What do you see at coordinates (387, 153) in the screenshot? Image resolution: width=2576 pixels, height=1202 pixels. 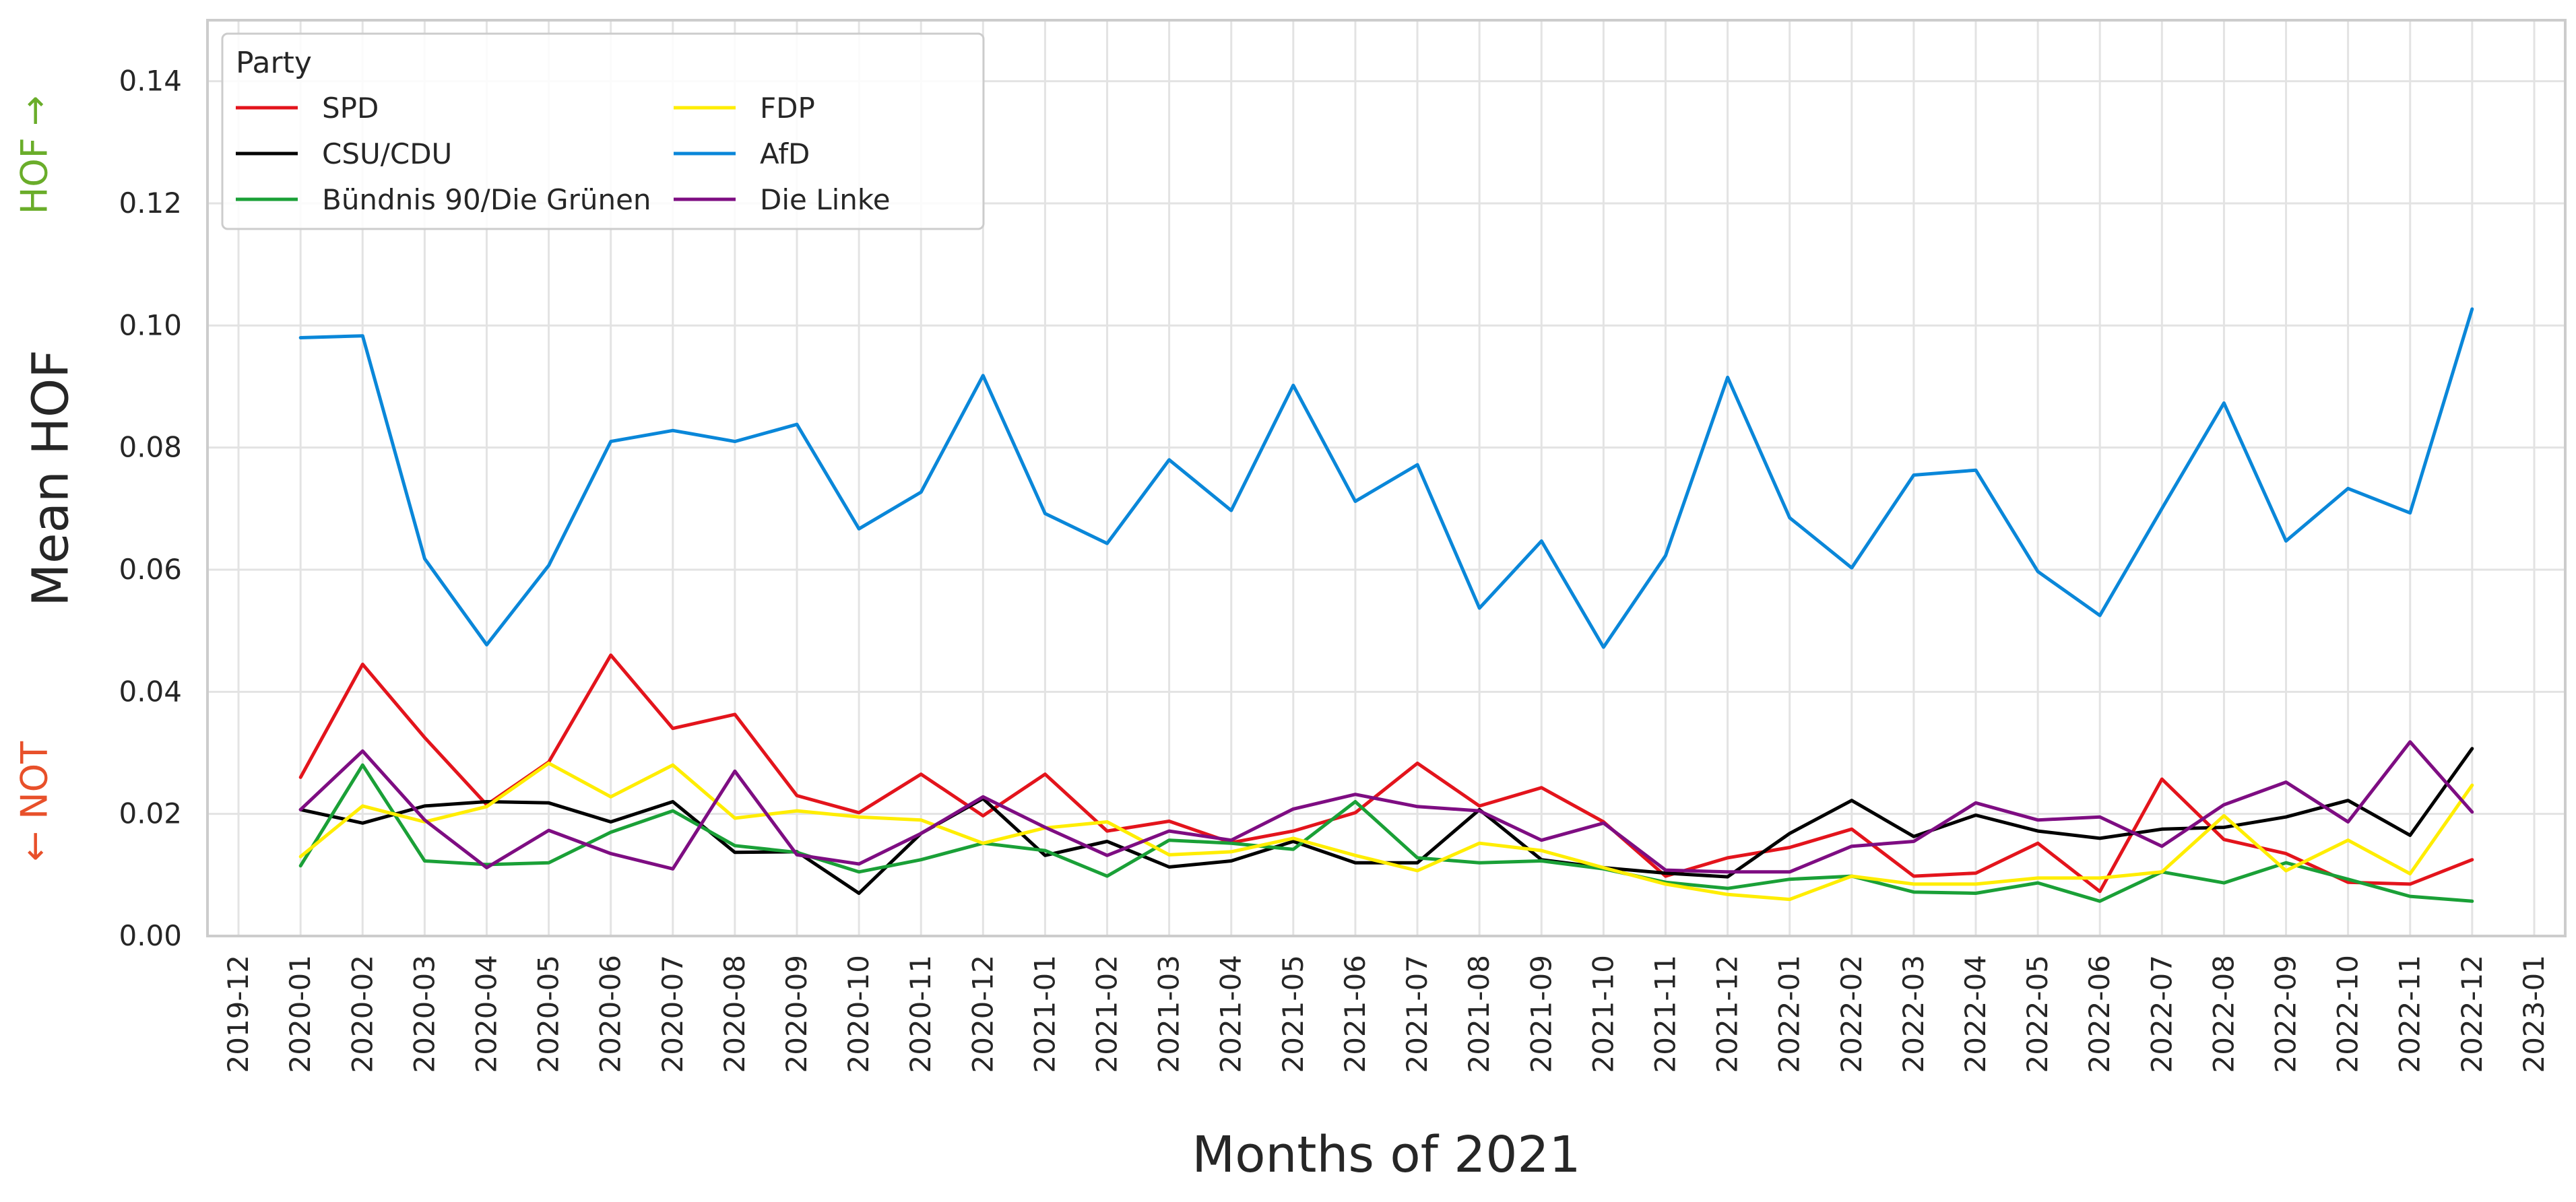 I see `legend-label: CSU/CDU` at bounding box center [387, 153].